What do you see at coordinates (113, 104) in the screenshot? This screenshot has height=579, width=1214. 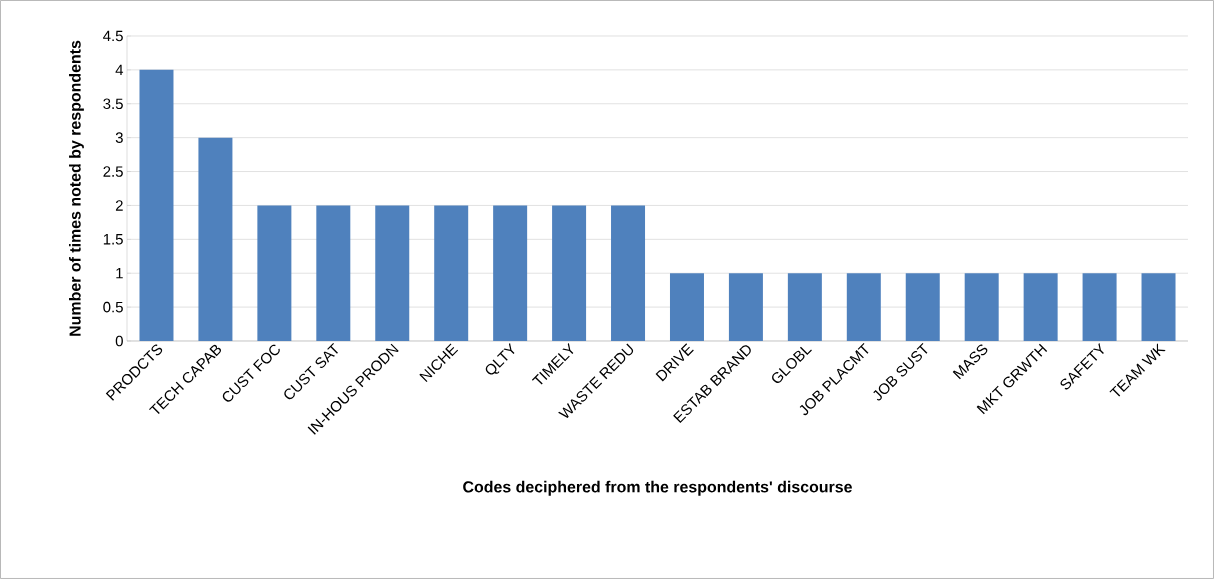 I see `y-tick-label: 3.5` at bounding box center [113, 104].